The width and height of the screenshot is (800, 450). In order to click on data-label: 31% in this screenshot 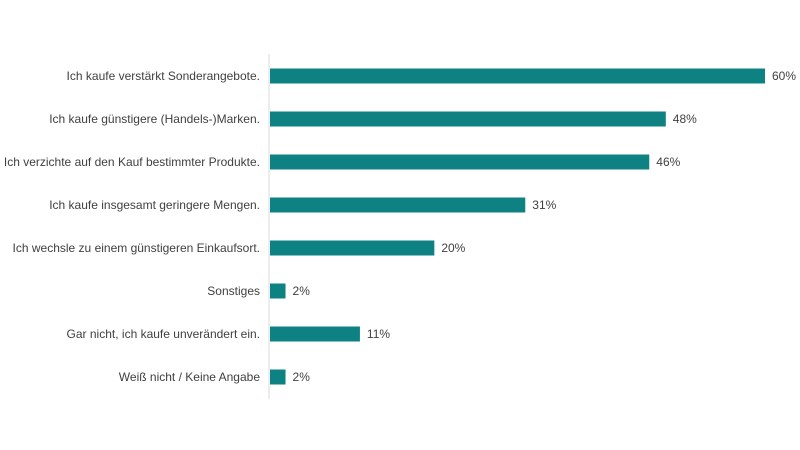, I will do `click(544, 205)`.